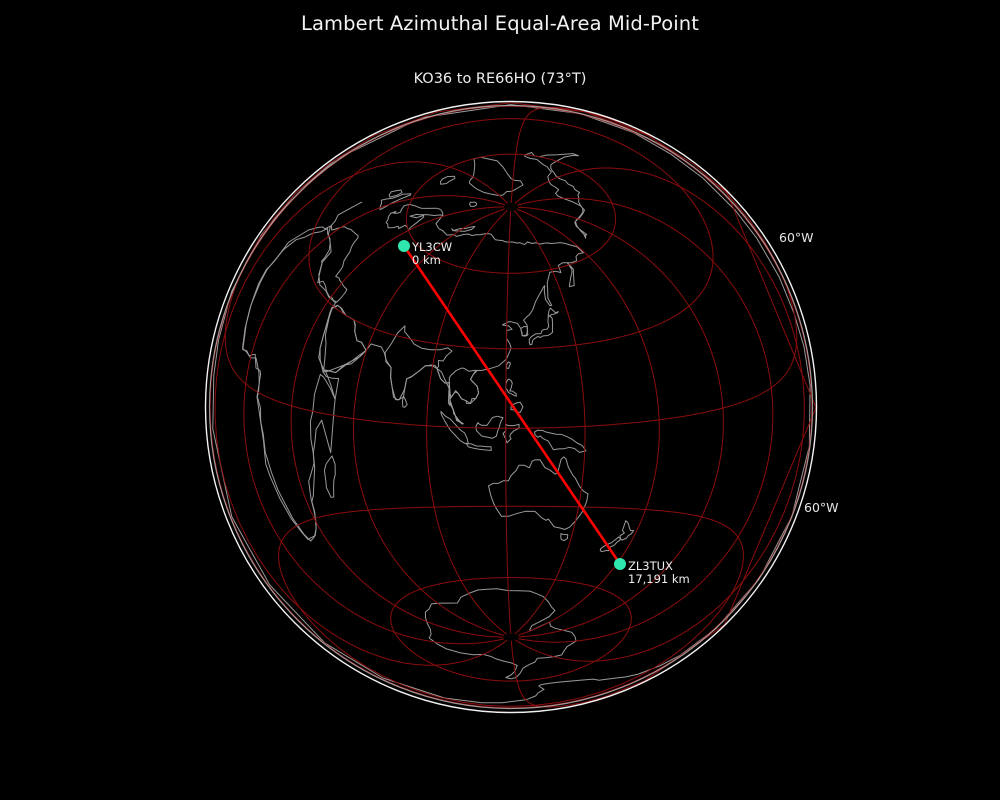 This screenshot has width=1000, height=800. I want to click on coastline-newguinea, so click(560, 441).